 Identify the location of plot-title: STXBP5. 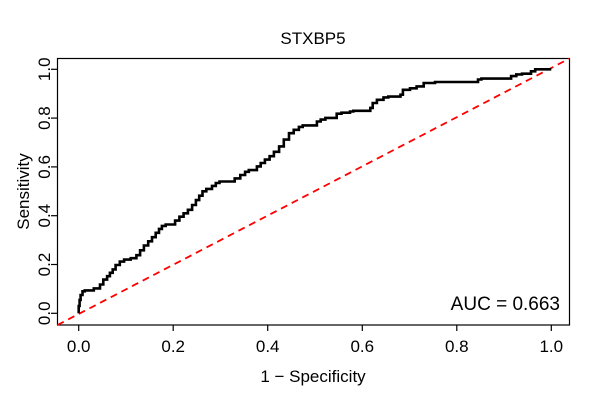
(312, 38).